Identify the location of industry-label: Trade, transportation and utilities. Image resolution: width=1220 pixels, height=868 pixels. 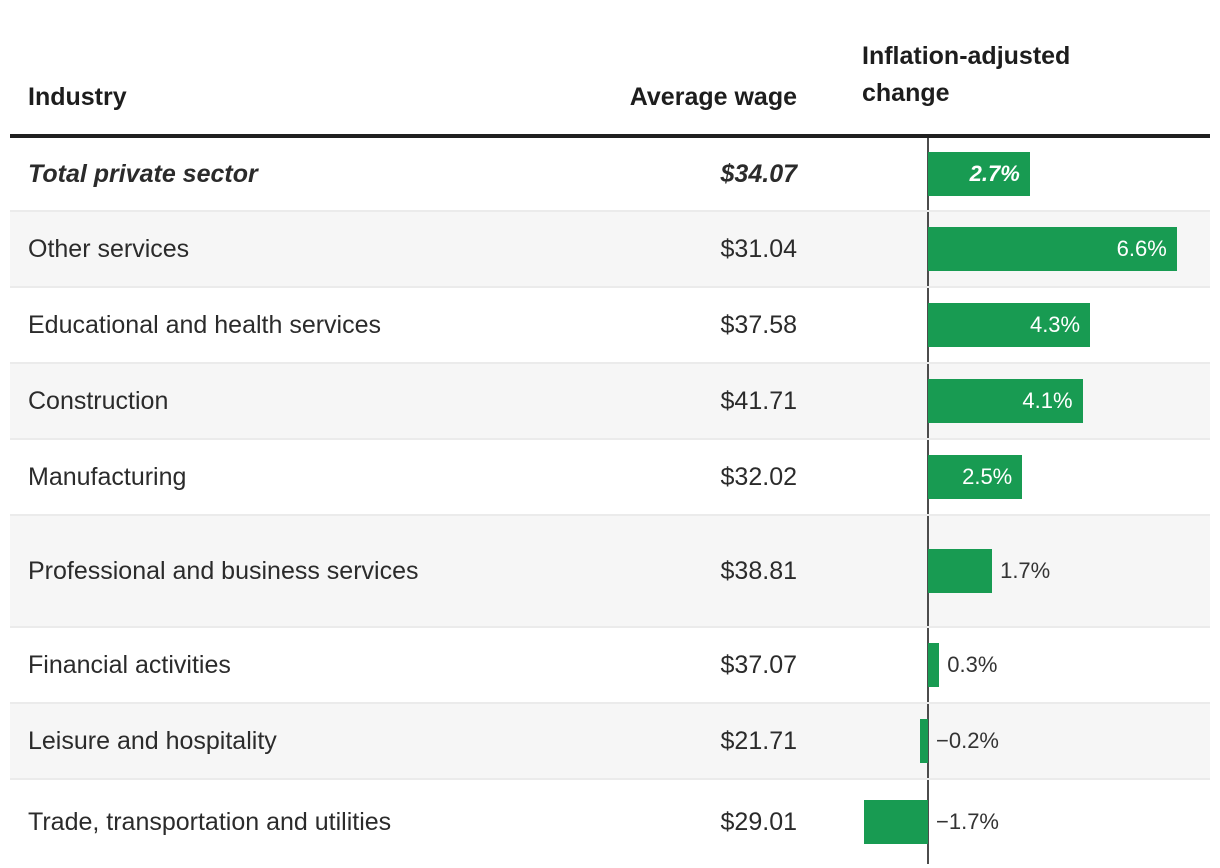
(210, 821).